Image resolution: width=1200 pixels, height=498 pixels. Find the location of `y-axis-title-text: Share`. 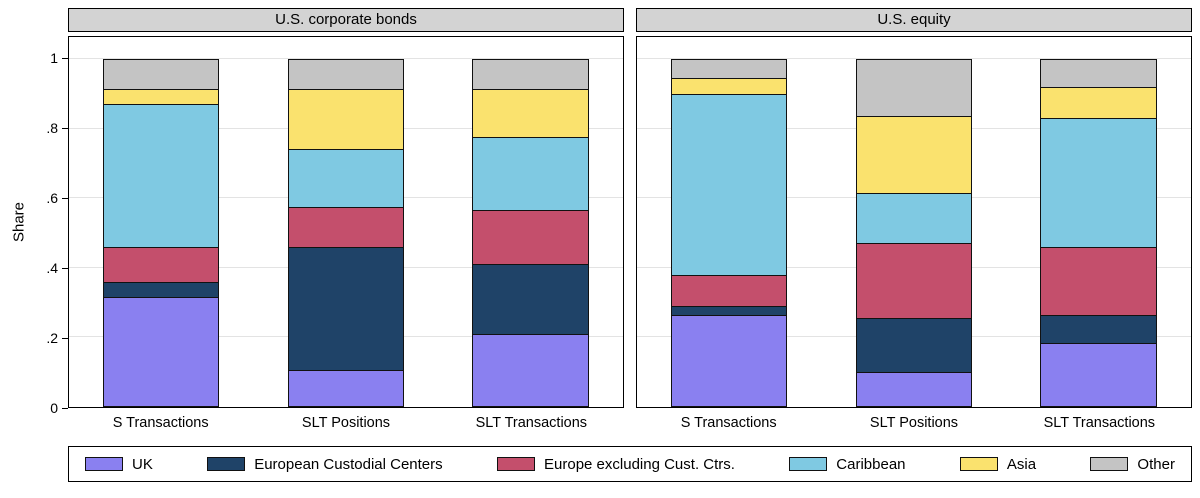

y-axis-title-text: Share is located at coordinates (19, 222).